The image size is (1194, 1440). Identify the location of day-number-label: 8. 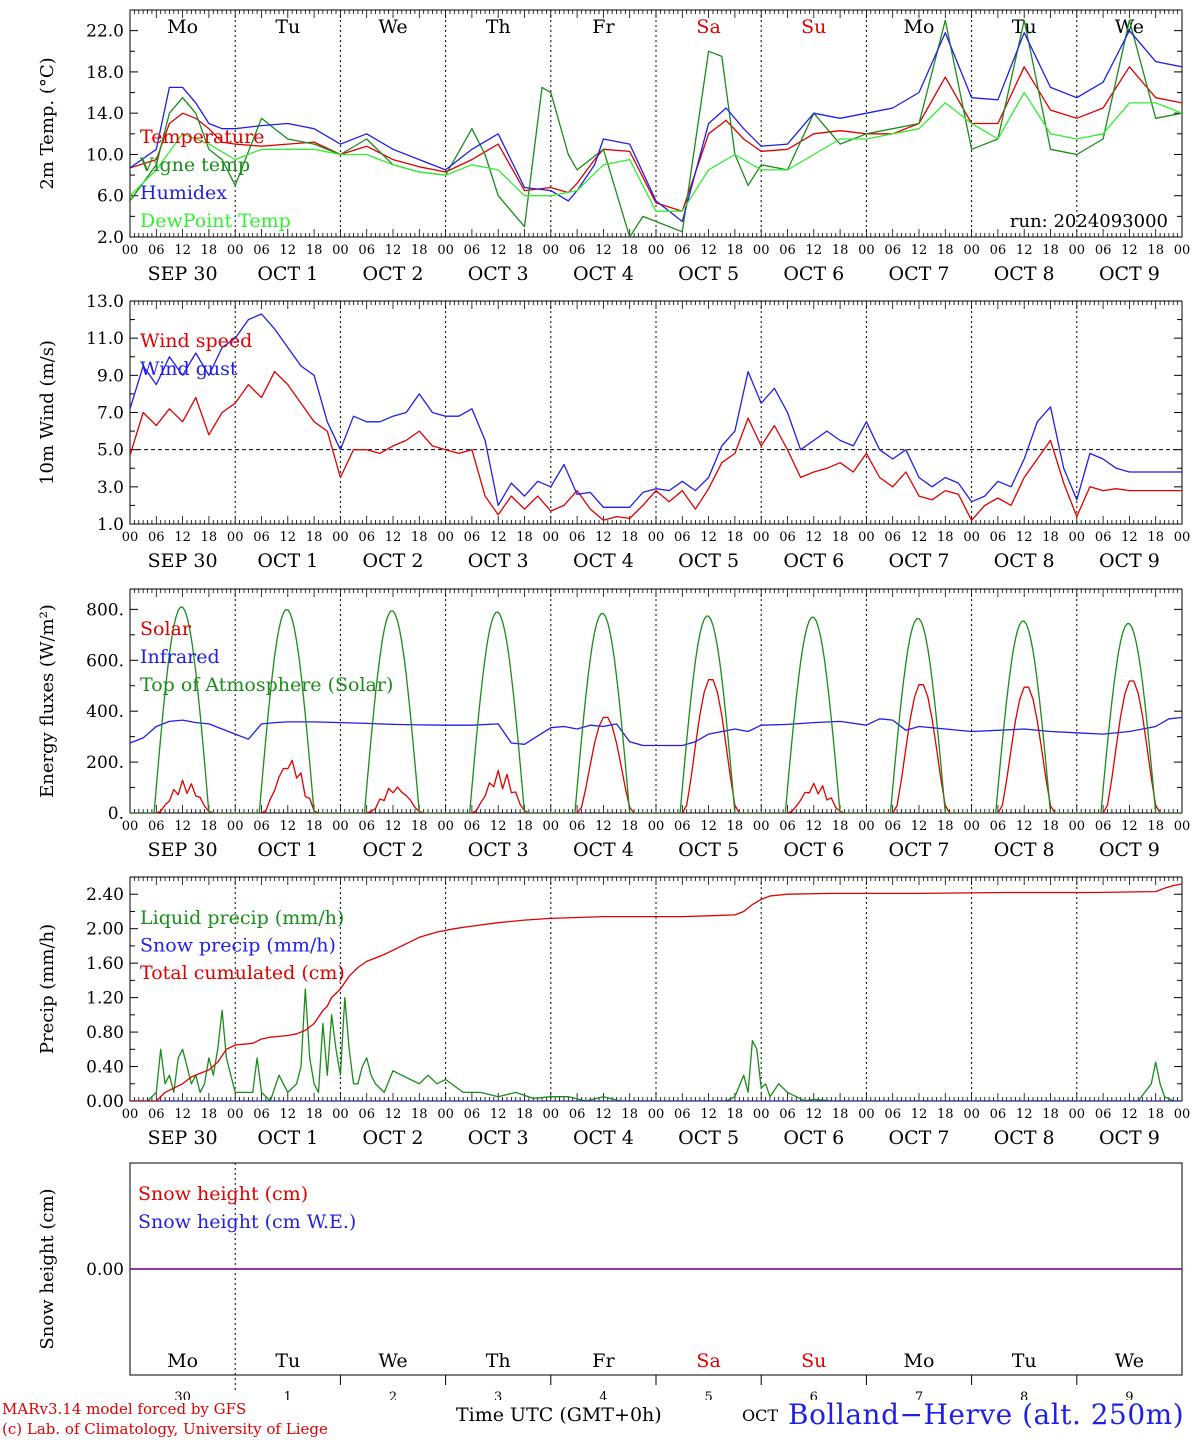
(1024, 1395).